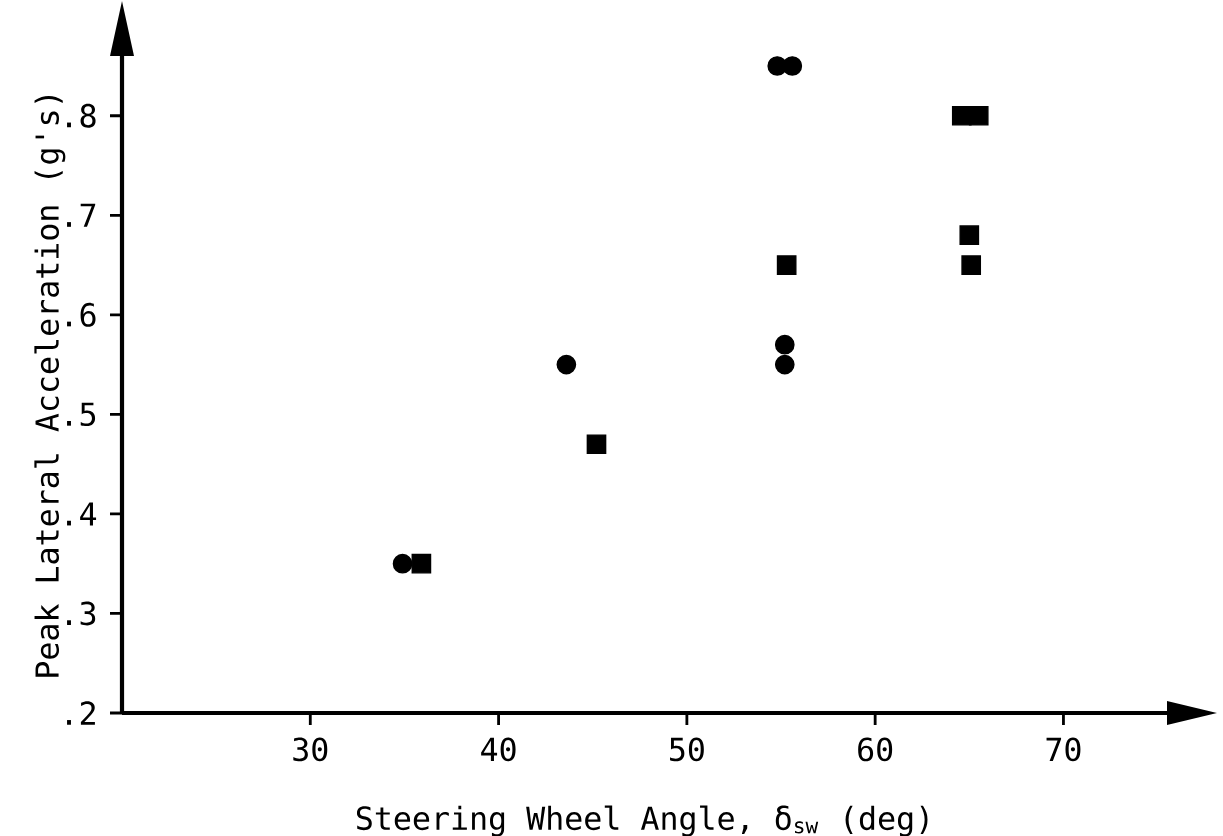 The height and width of the screenshot is (836, 1223). What do you see at coordinates (687, 749) in the screenshot?
I see `x-tick-label: 50` at bounding box center [687, 749].